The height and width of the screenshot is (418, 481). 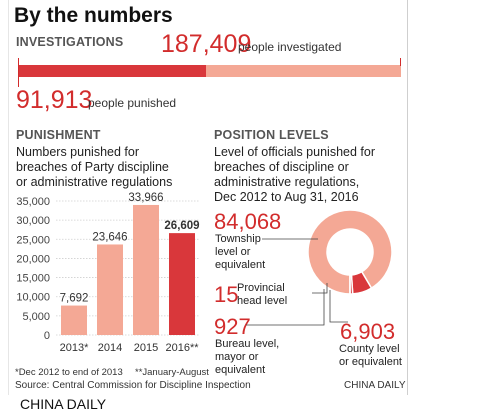 I want to click on punishment-heading: PUNISHMENT, so click(x=58, y=135).